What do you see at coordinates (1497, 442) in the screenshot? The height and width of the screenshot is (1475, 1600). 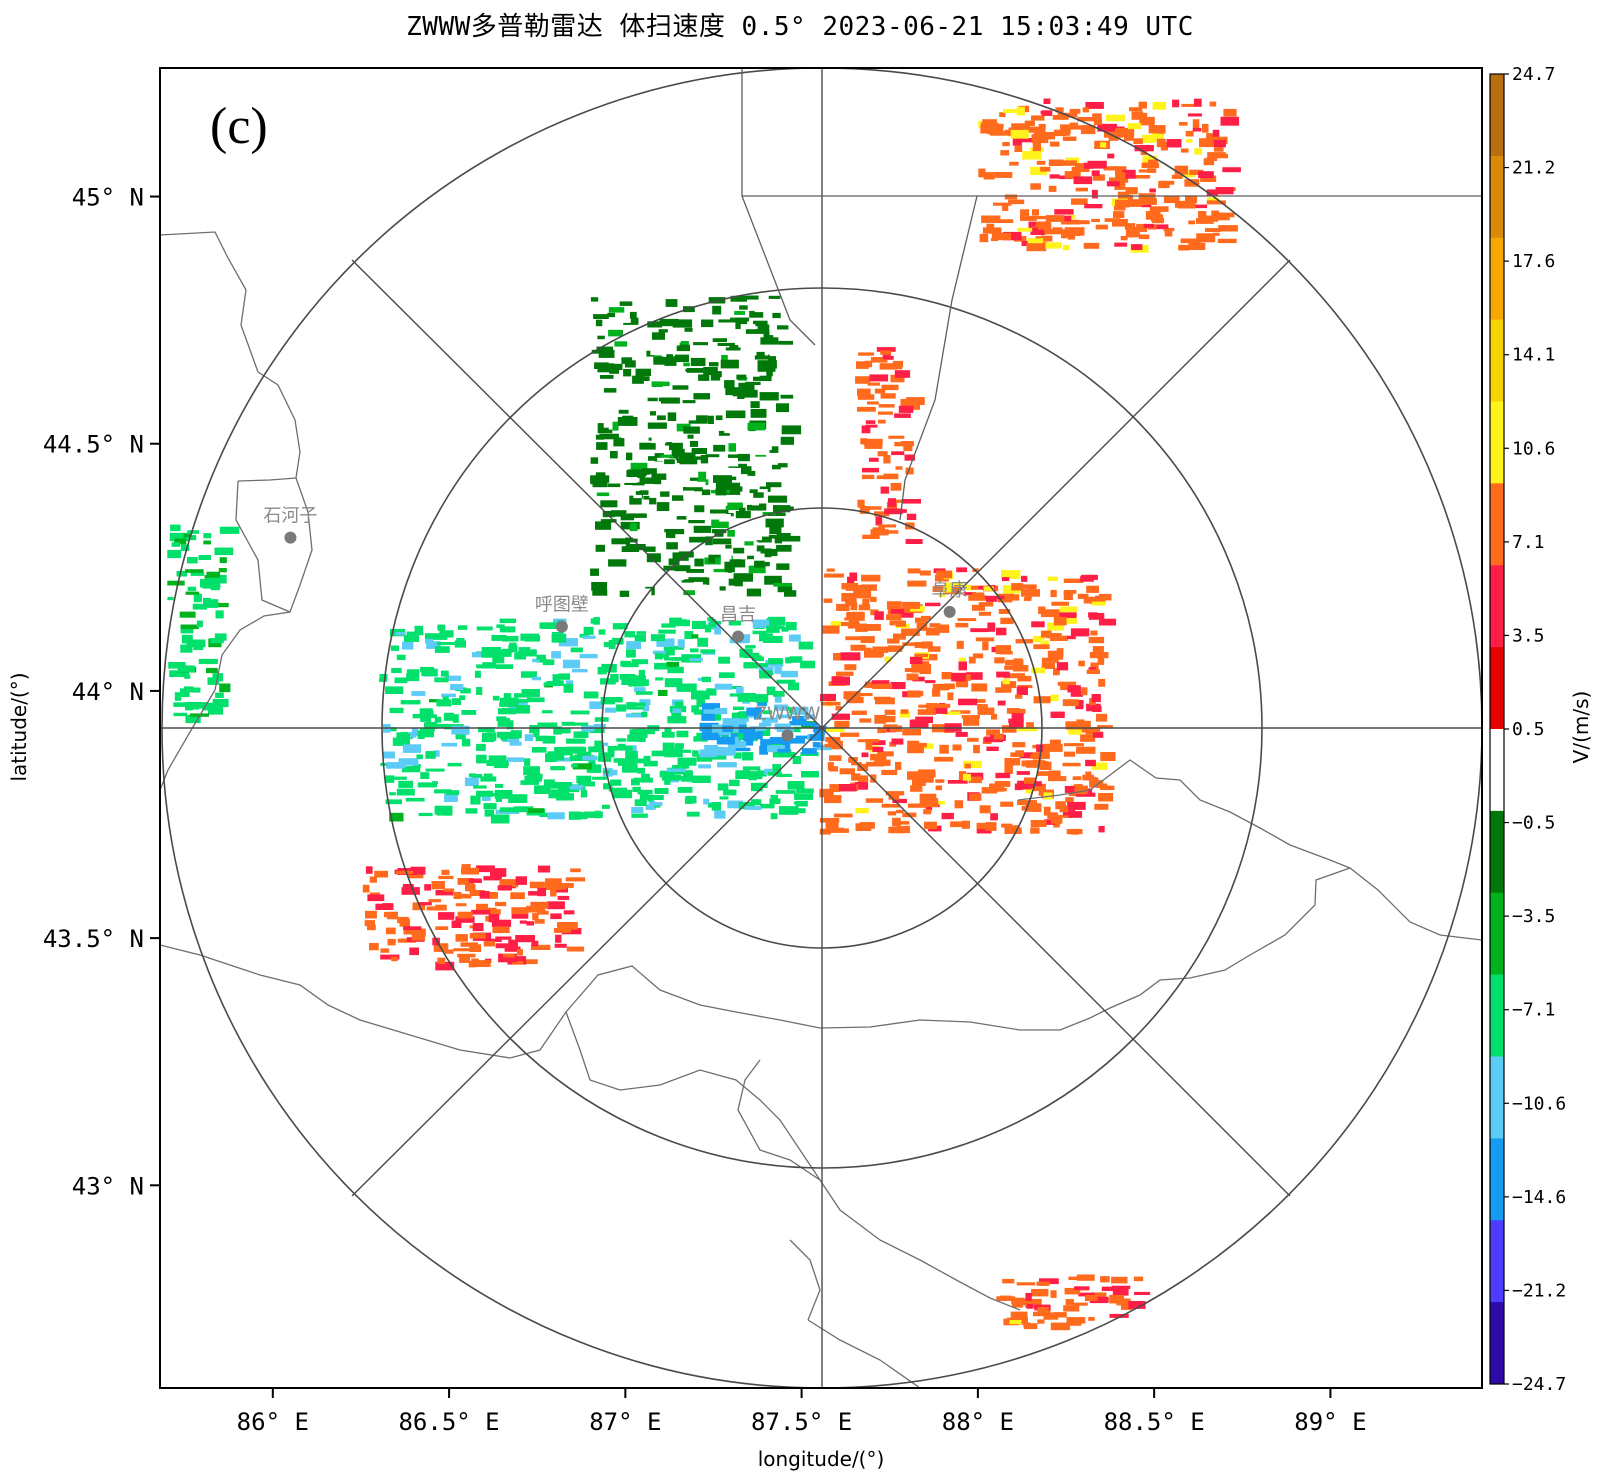 I see `colorbar-segment` at bounding box center [1497, 442].